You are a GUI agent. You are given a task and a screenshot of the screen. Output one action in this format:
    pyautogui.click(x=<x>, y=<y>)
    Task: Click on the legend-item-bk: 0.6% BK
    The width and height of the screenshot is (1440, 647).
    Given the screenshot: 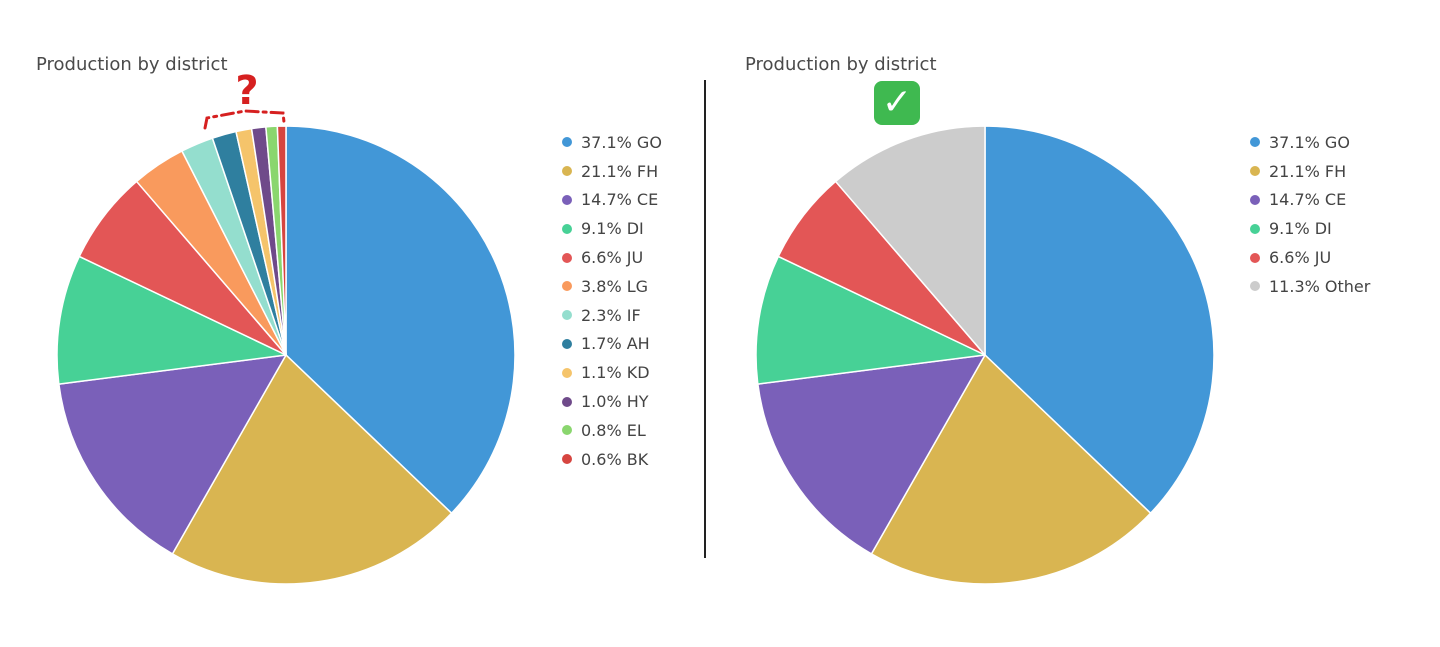 What is the action you would take?
    pyautogui.click(x=612, y=459)
    